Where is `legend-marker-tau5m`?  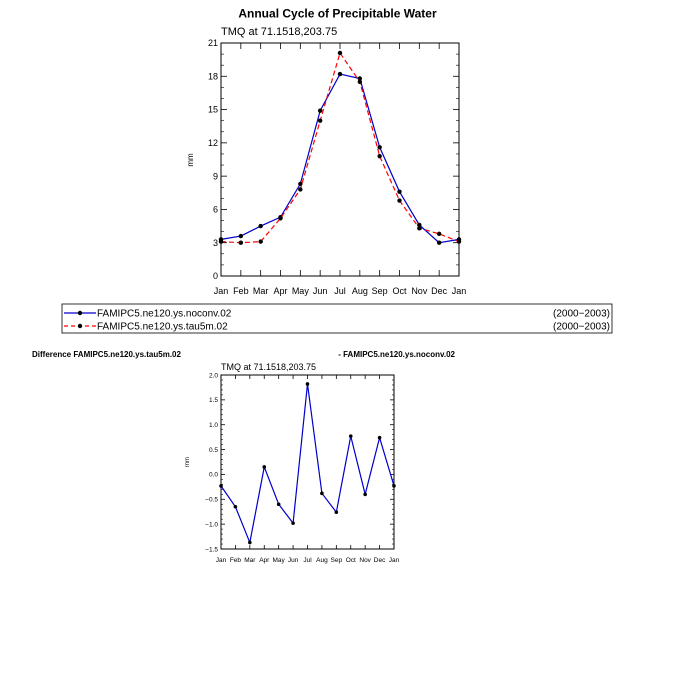
legend-marker-tau5m is located at coordinates (80, 326).